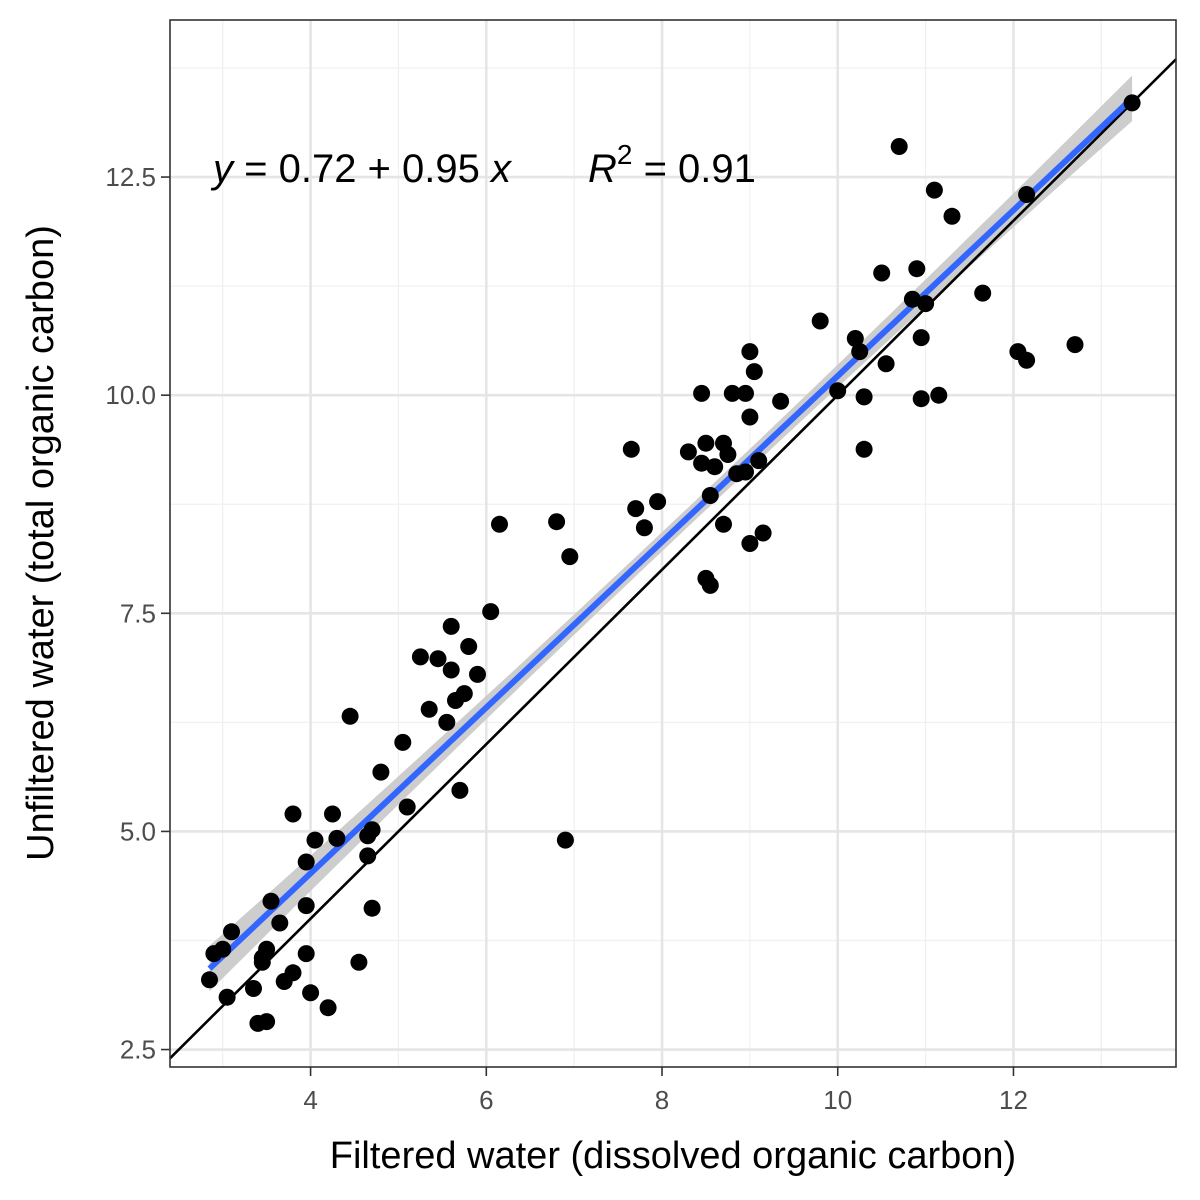 The width and height of the screenshot is (1200, 1200). Describe the element at coordinates (138, 831) in the screenshot. I see `y-tick-label: 5.0` at that location.